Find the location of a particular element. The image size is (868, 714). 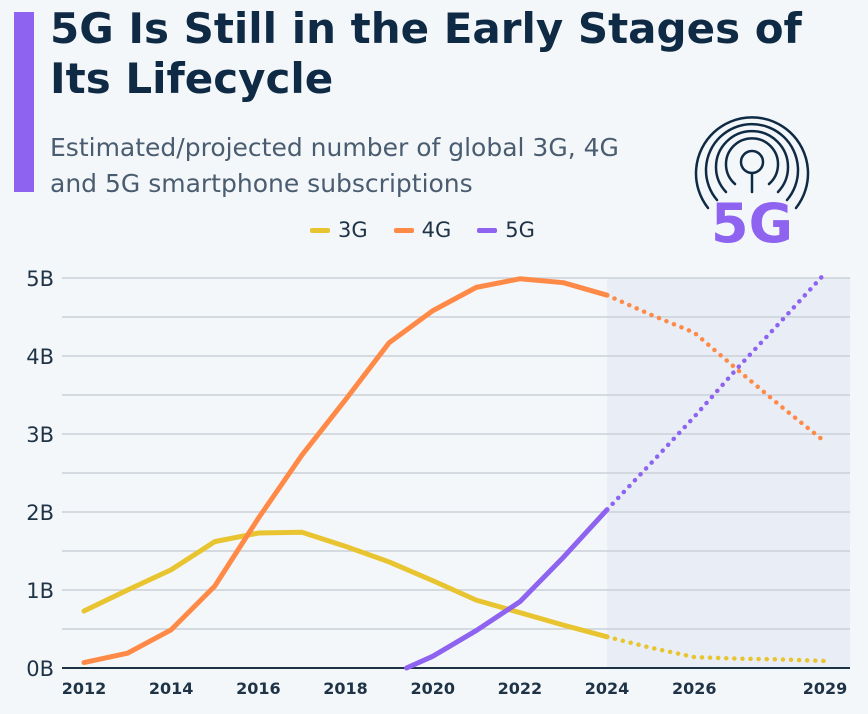

series-line-3g is located at coordinates (345, 584).